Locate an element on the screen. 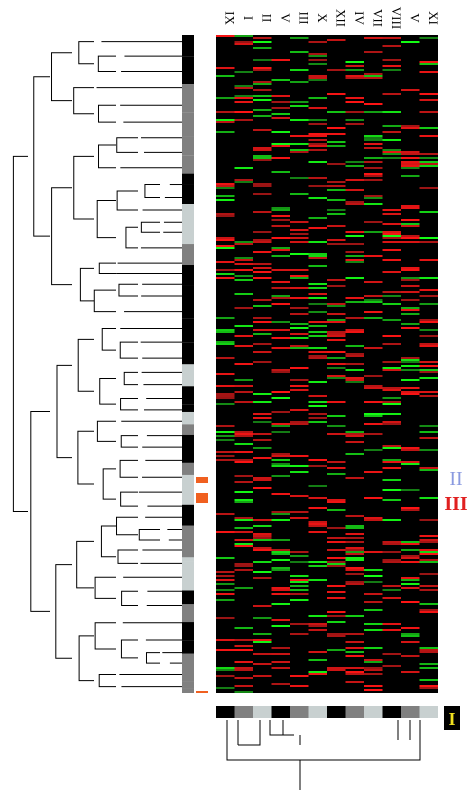 The width and height of the screenshot is (474, 803). label-box is located at coordinates (452, 718).